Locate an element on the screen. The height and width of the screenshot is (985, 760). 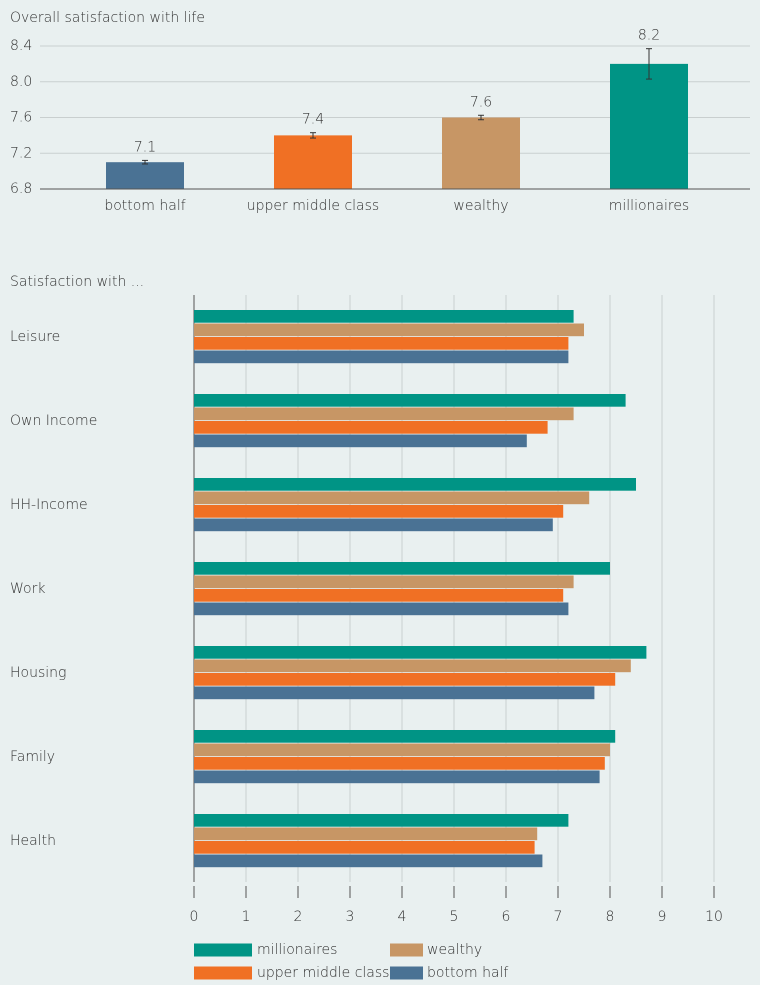
value-label: 7.6 is located at coordinates (481, 102).